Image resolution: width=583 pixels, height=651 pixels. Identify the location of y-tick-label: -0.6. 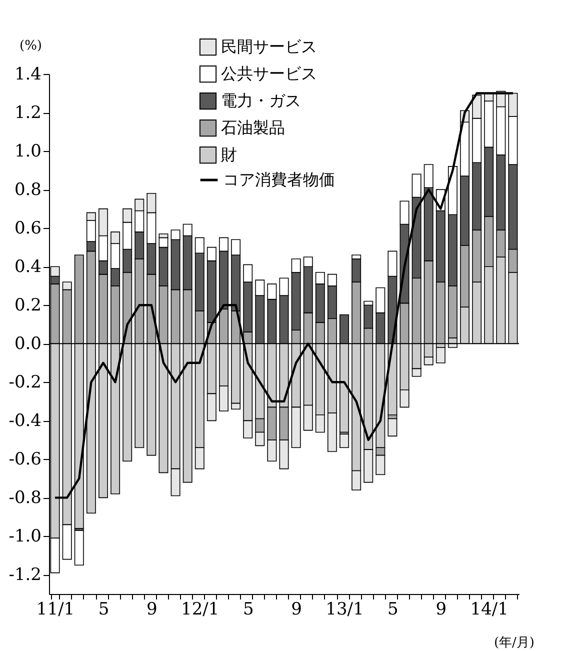
(25, 460).